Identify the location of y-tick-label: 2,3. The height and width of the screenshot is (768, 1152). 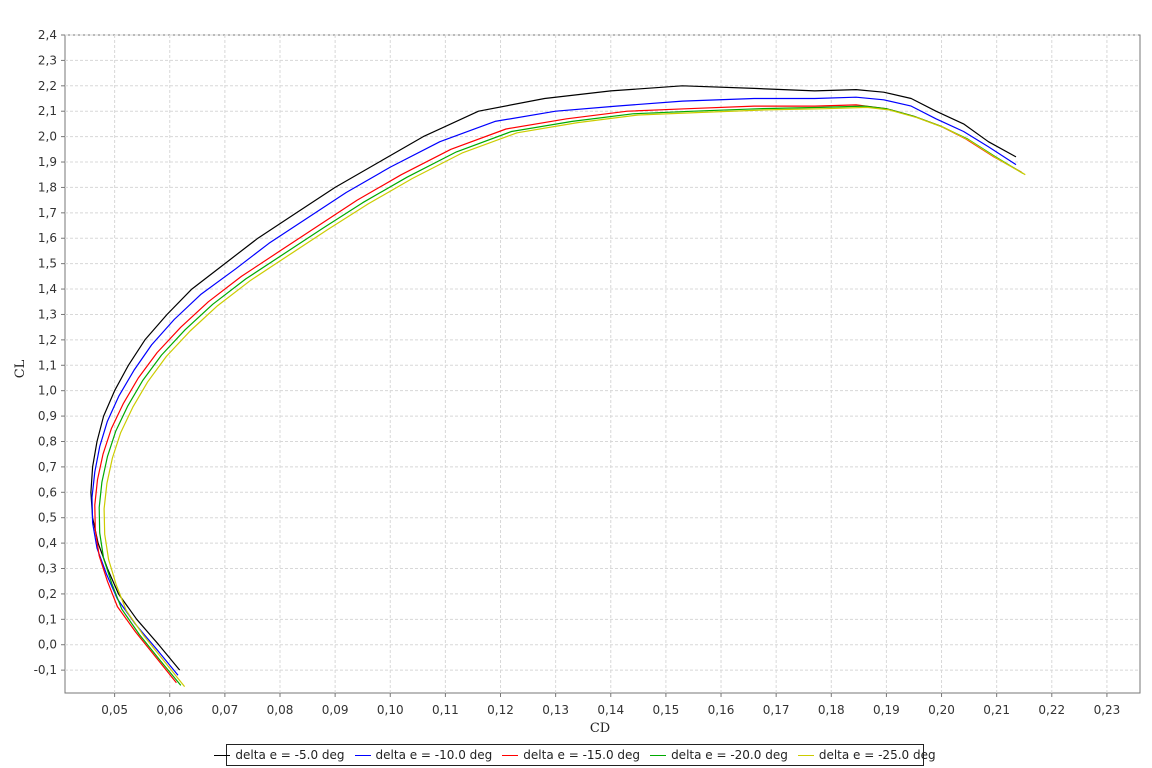
(47, 60).